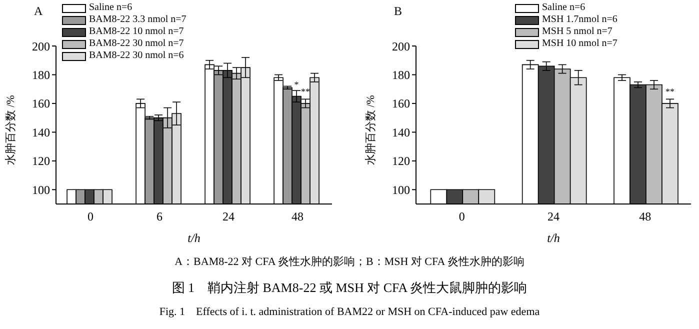 The image size is (699, 329). I want to click on legend-label: BAM8-22 10 nmol n=7, so click(136, 32).